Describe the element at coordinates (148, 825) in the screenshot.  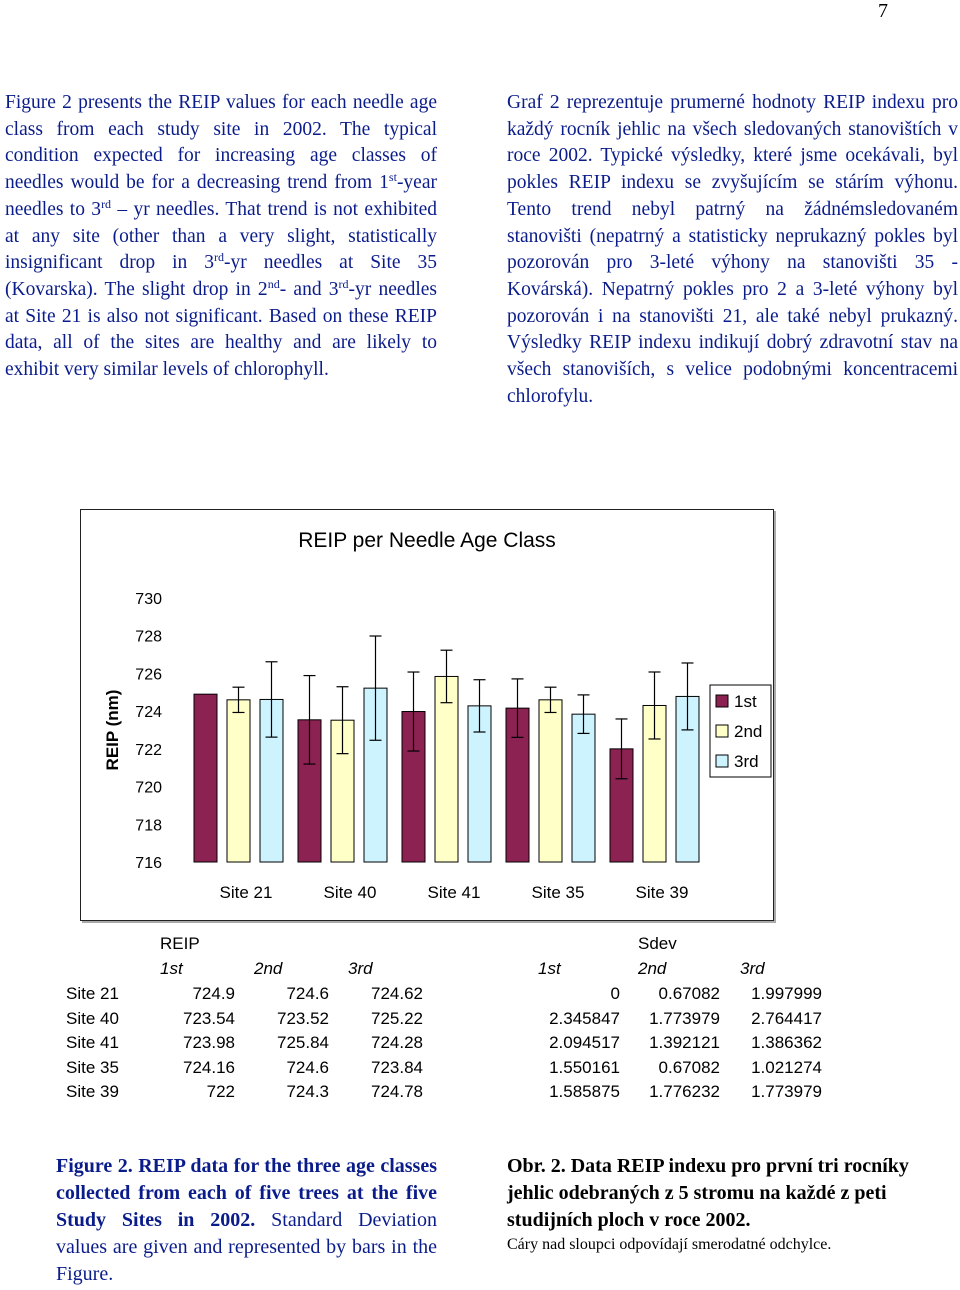
I see `y-tick-label: 718` at that location.